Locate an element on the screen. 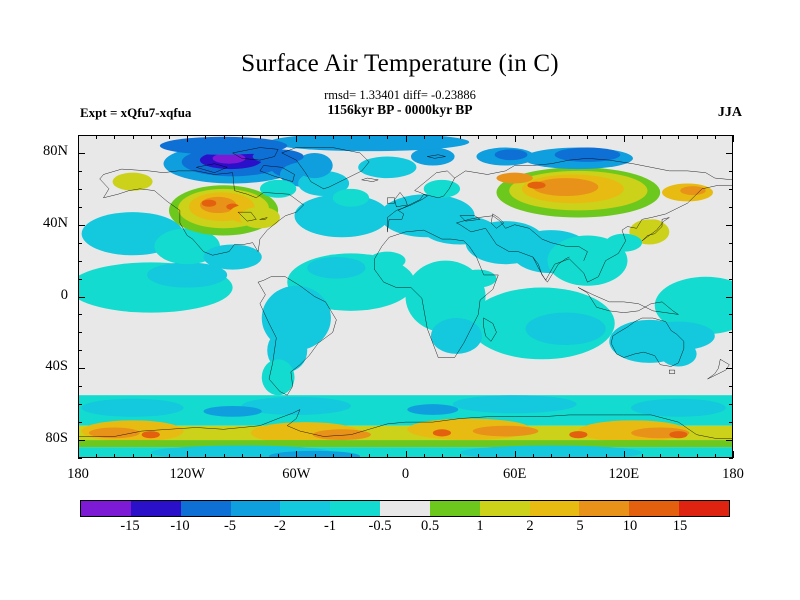  x-tick-label: 0 is located at coordinates (405, 474).